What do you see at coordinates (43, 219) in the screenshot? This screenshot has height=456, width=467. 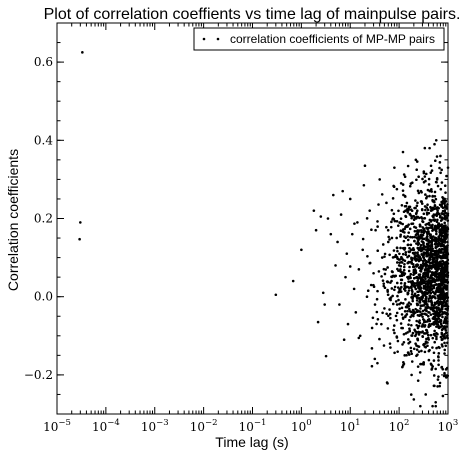 I see `y-tick-label: 0.2` at bounding box center [43, 219].